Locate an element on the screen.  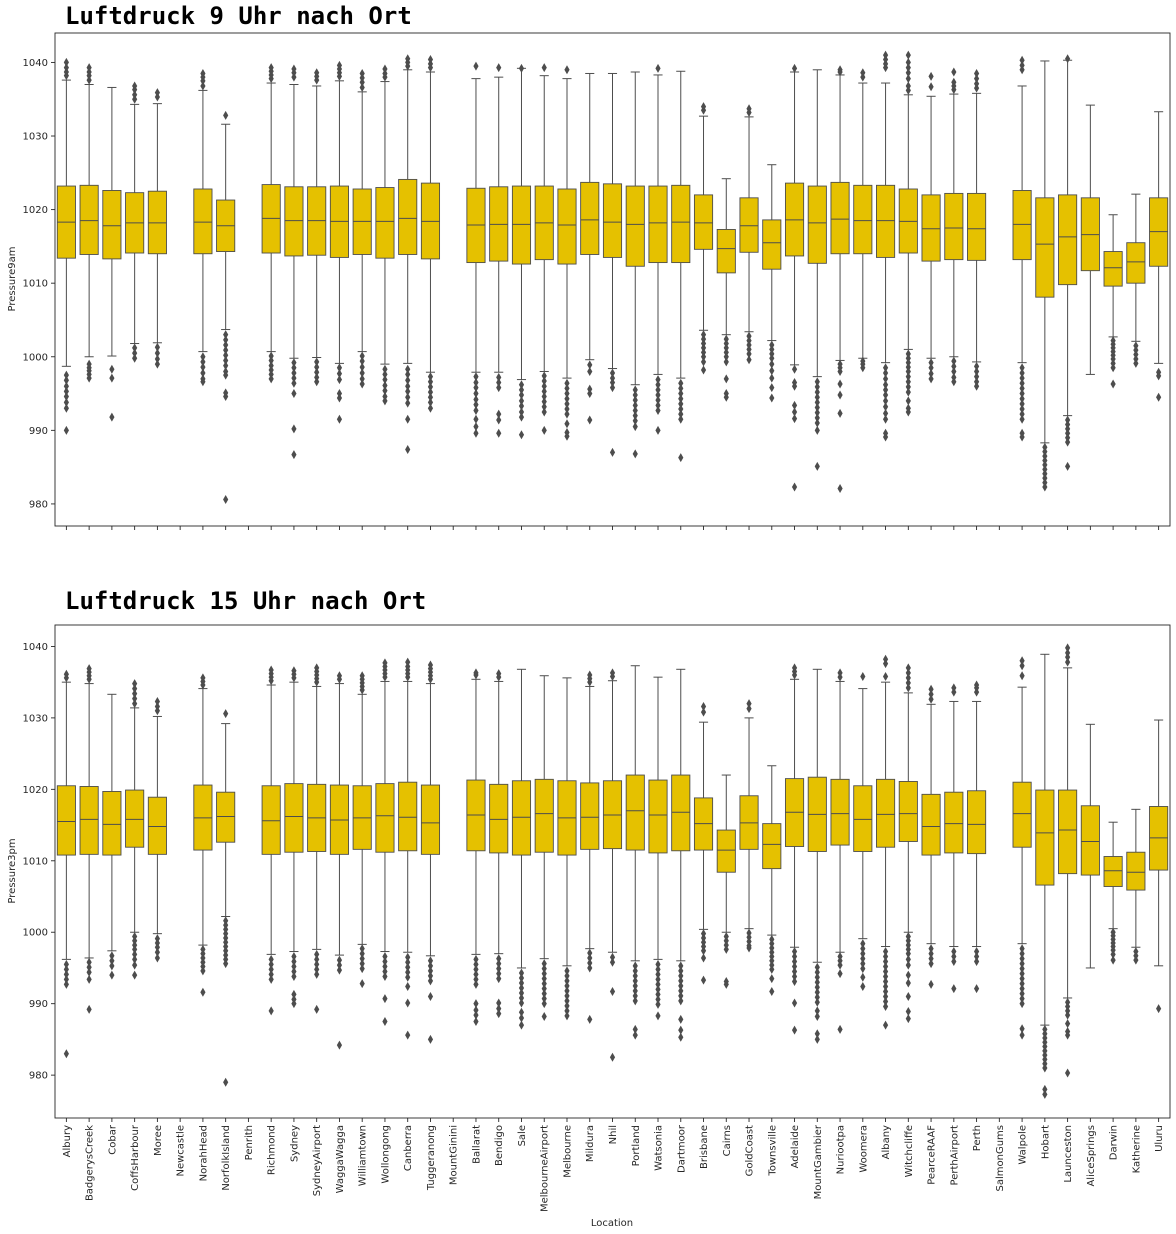
x-tick-label: Canberra is located at coordinates (408, 1148).